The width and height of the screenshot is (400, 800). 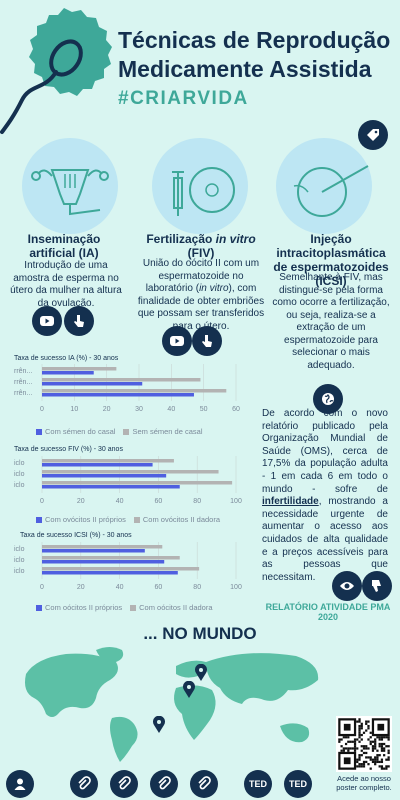 I want to click on fiv-video-button, so click(x=177, y=341).